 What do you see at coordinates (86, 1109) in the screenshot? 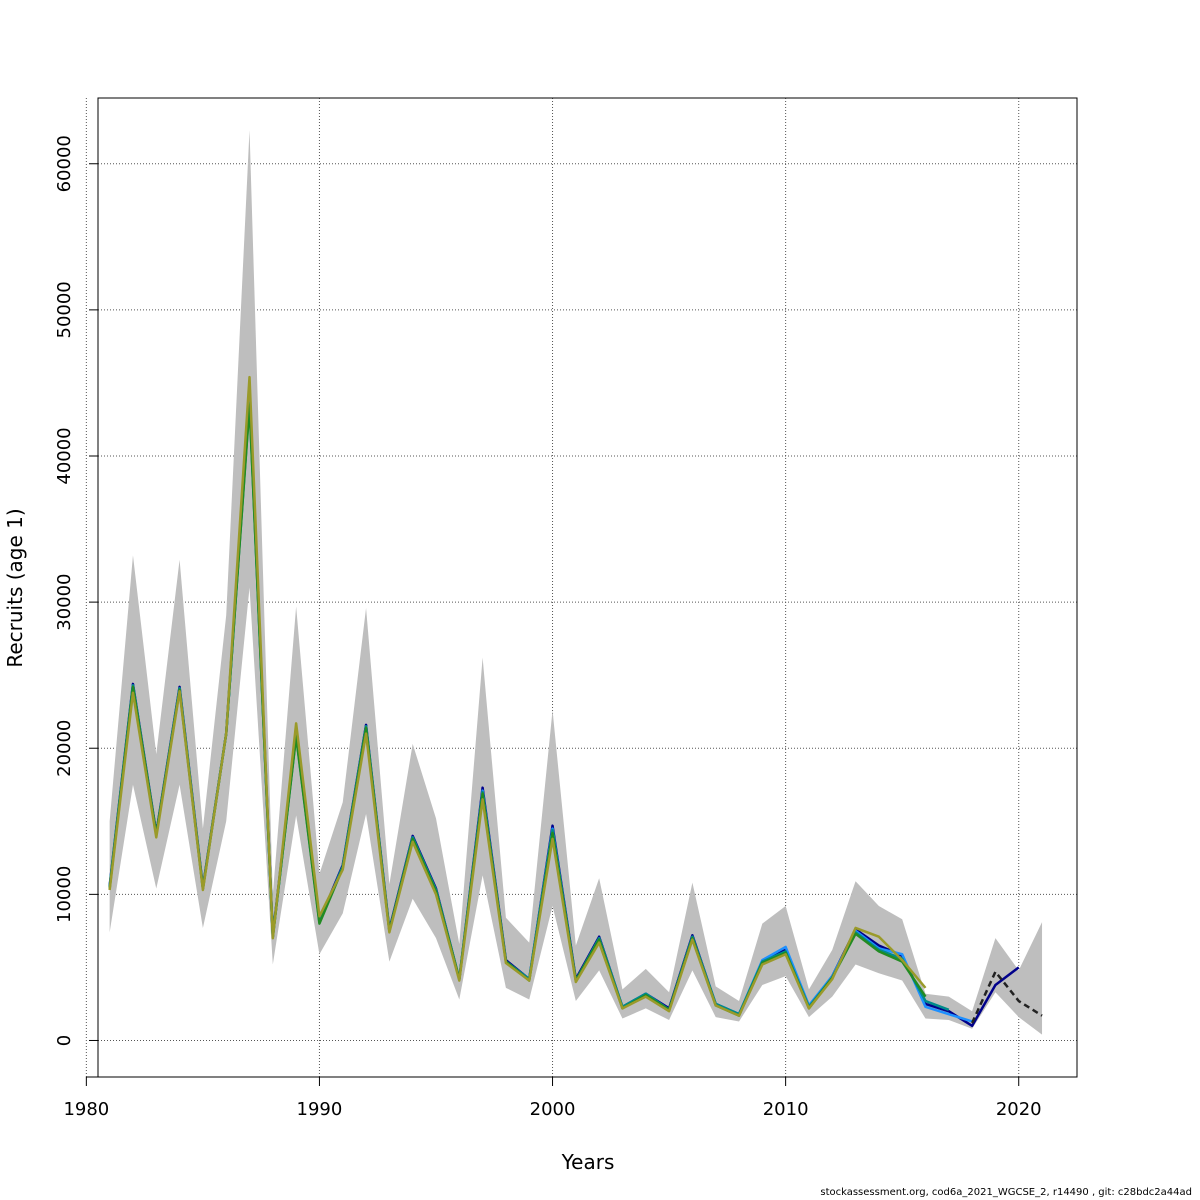
I see `x-tick-label-0: 1980` at bounding box center [86, 1109].